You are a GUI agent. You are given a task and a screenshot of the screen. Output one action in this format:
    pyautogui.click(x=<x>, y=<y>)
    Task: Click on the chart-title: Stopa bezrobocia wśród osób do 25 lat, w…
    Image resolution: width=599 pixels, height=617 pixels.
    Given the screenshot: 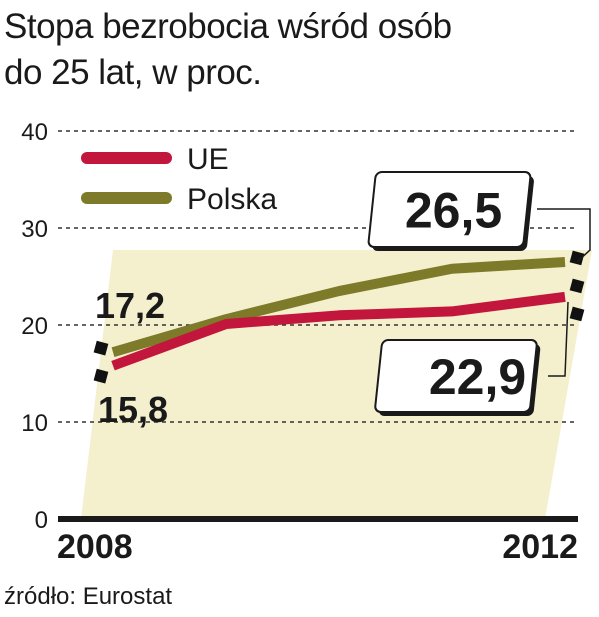 What is the action you would take?
    pyautogui.click(x=299, y=50)
    